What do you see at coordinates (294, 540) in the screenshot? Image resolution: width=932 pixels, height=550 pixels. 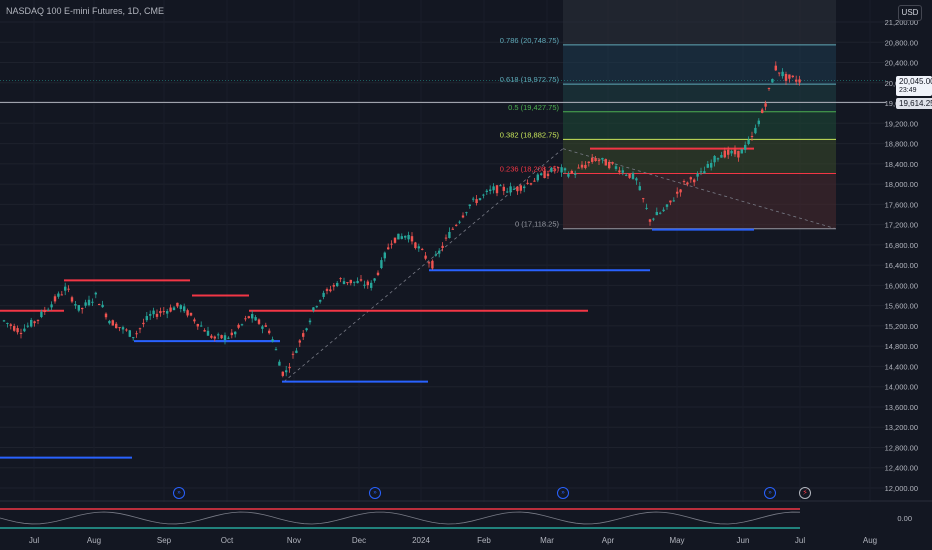 I see `time-tick-label: Nov` at bounding box center [294, 540].